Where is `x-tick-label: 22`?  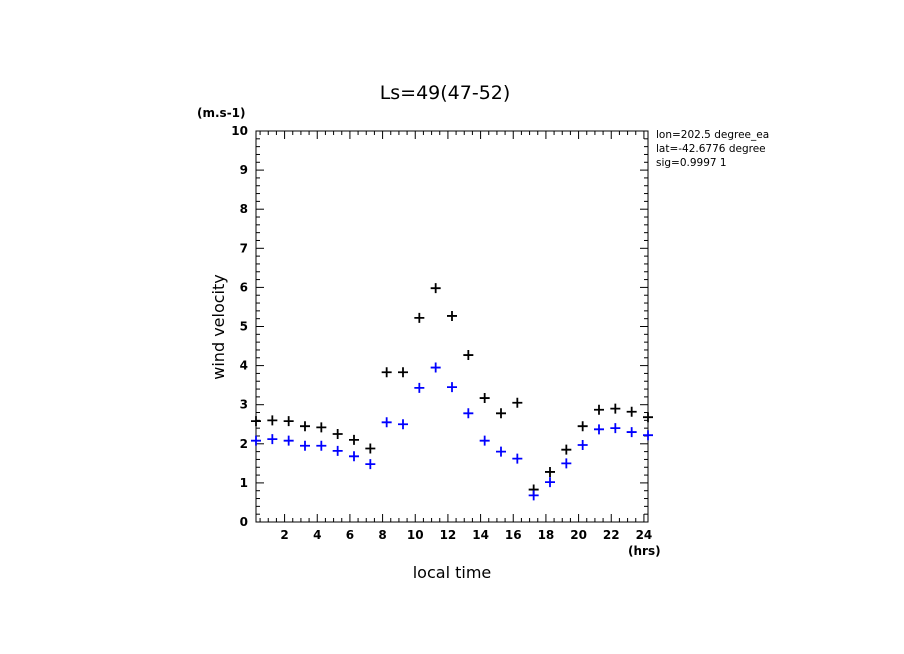
x-tick-label: 22 is located at coordinates (611, 535).